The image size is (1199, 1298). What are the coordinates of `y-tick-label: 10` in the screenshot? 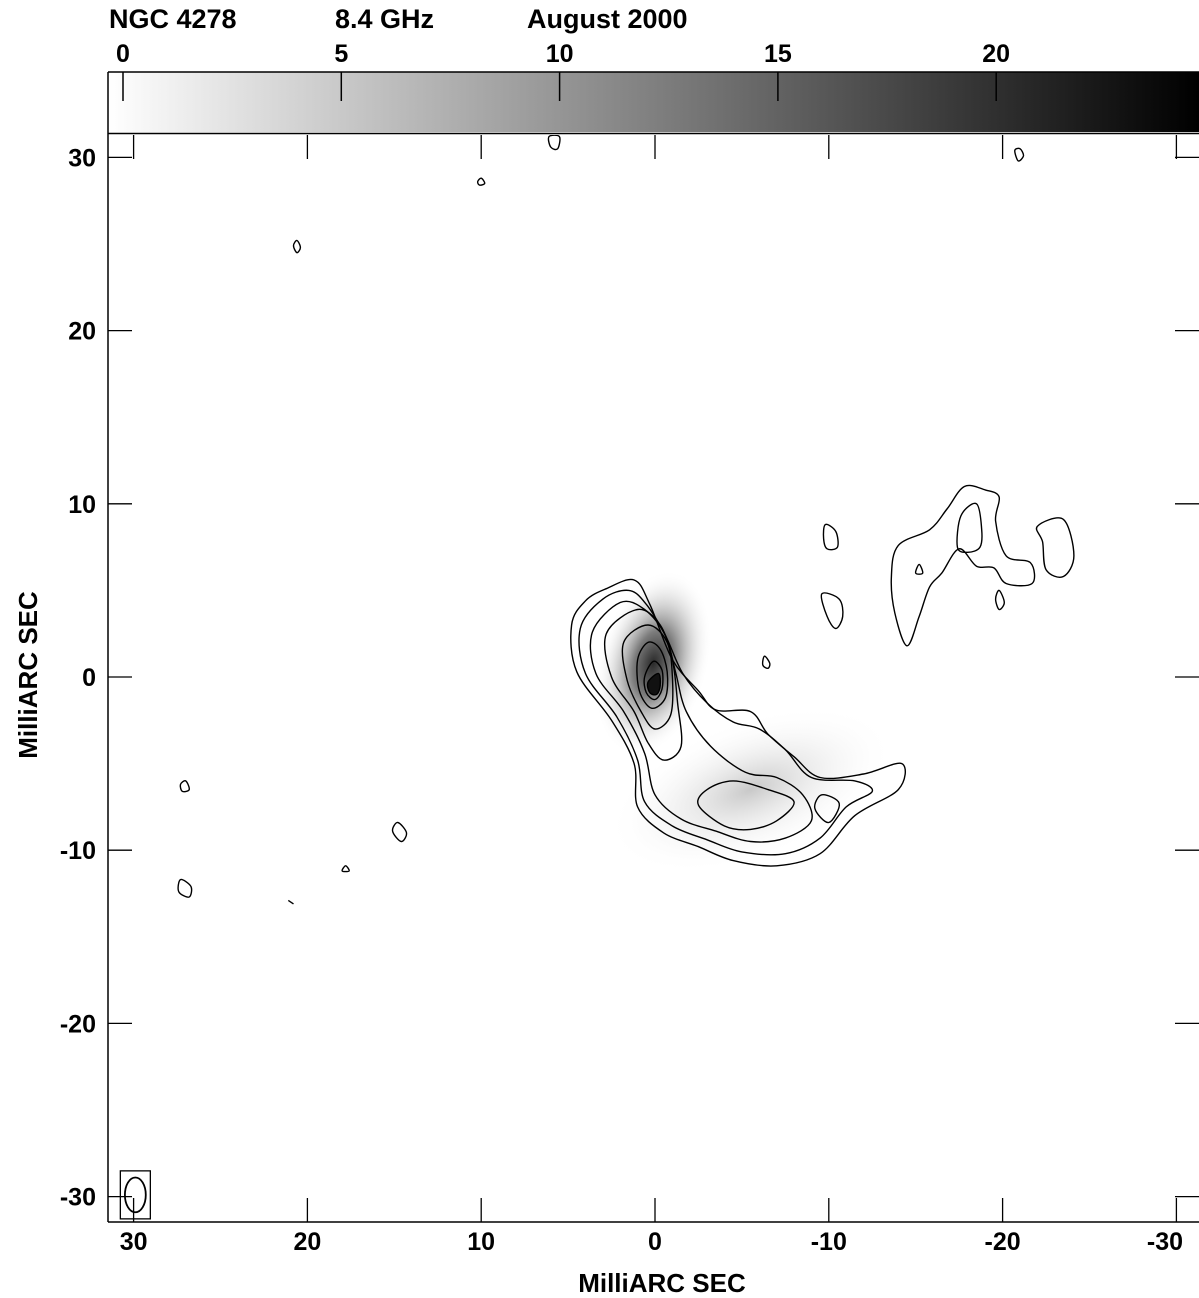 It's located at (82, 505).